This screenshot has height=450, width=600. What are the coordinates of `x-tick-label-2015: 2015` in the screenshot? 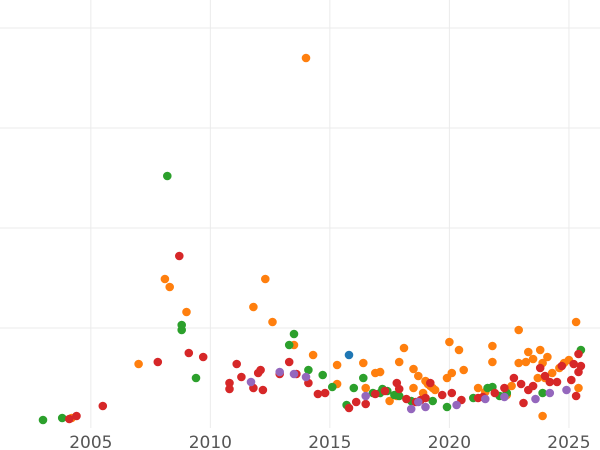 It's located at (329, 441).